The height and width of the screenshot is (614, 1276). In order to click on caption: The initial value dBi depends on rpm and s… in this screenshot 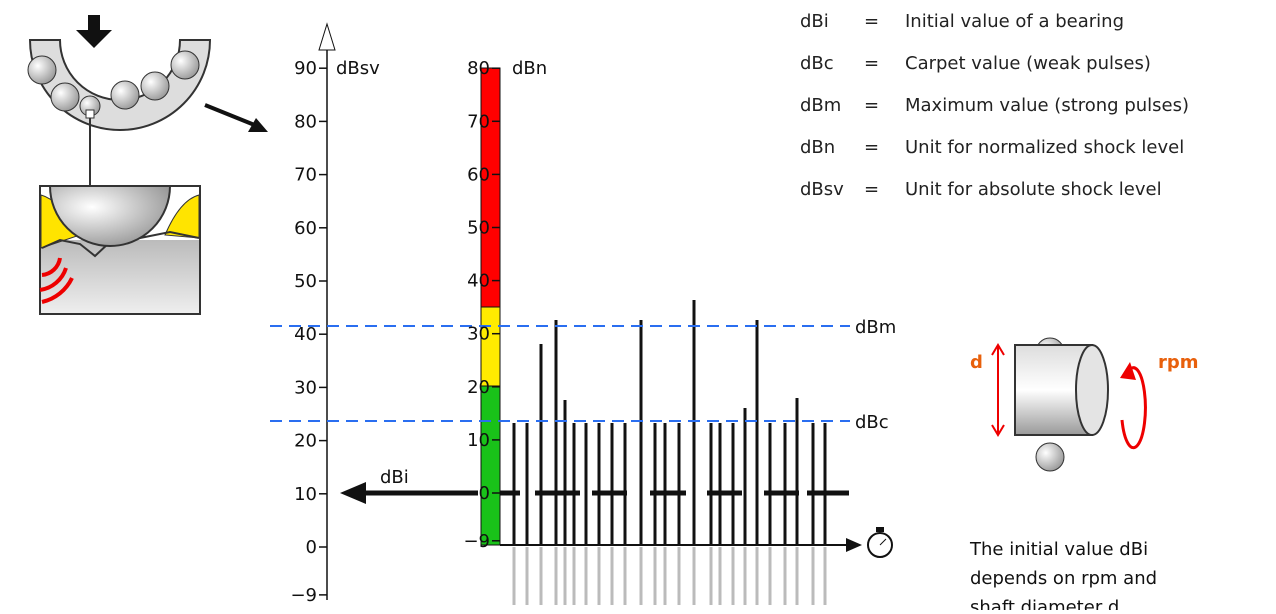, I will do `click(1063, 576)`.